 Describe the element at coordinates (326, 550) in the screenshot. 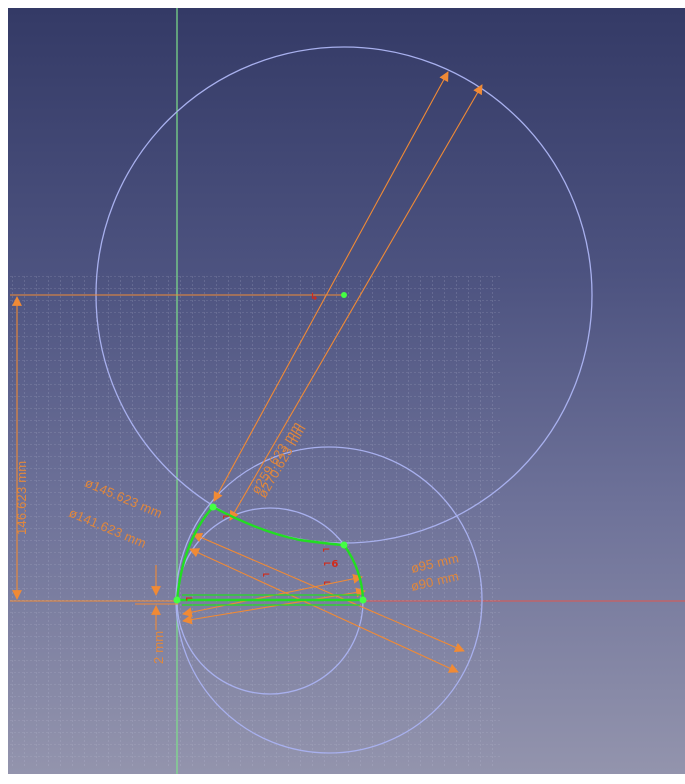

I see `constraint-icon-2: ⌐` at that location.